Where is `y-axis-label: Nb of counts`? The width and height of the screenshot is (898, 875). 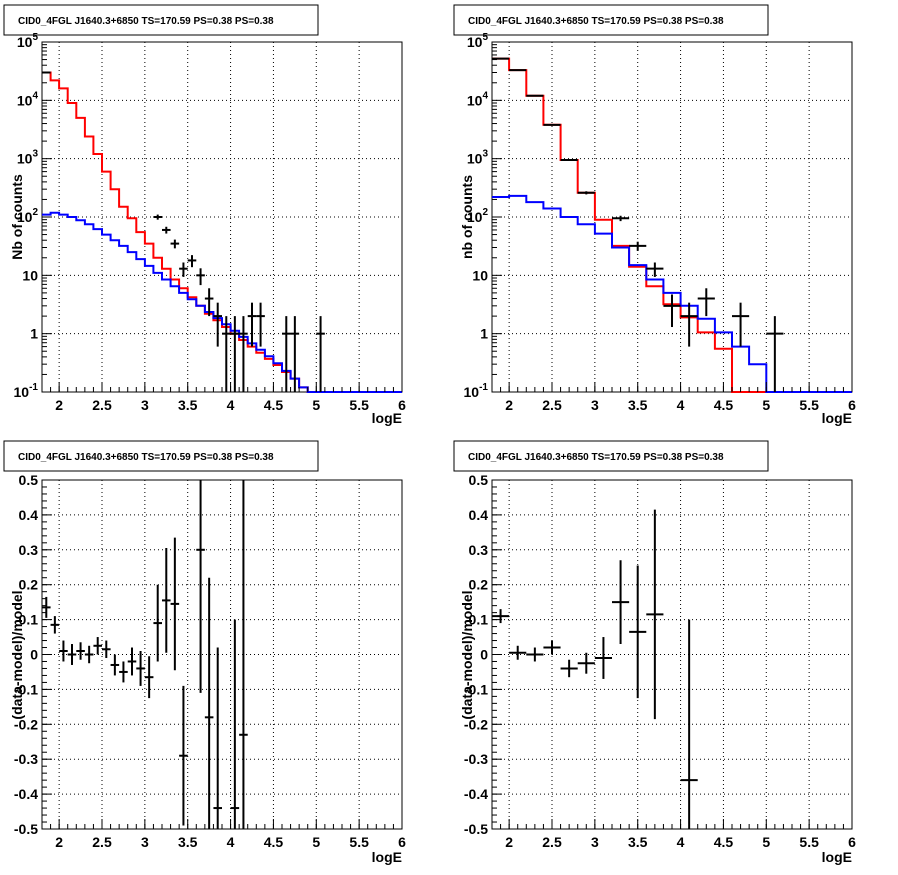 y-axis-label: Nb of counts is located at coordinates (17, 217).